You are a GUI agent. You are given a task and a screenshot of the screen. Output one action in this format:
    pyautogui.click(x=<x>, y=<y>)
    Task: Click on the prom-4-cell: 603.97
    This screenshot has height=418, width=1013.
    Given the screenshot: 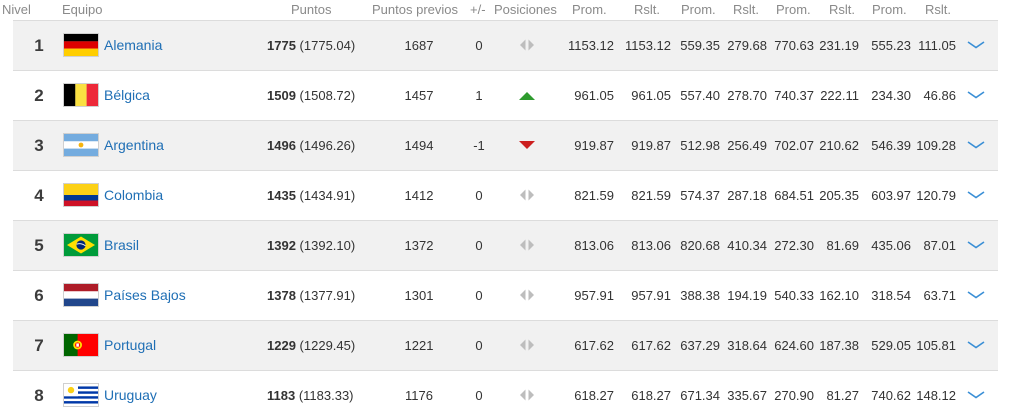 What is the action you would take?
    pyautogui.click(x=891, y=195)
    